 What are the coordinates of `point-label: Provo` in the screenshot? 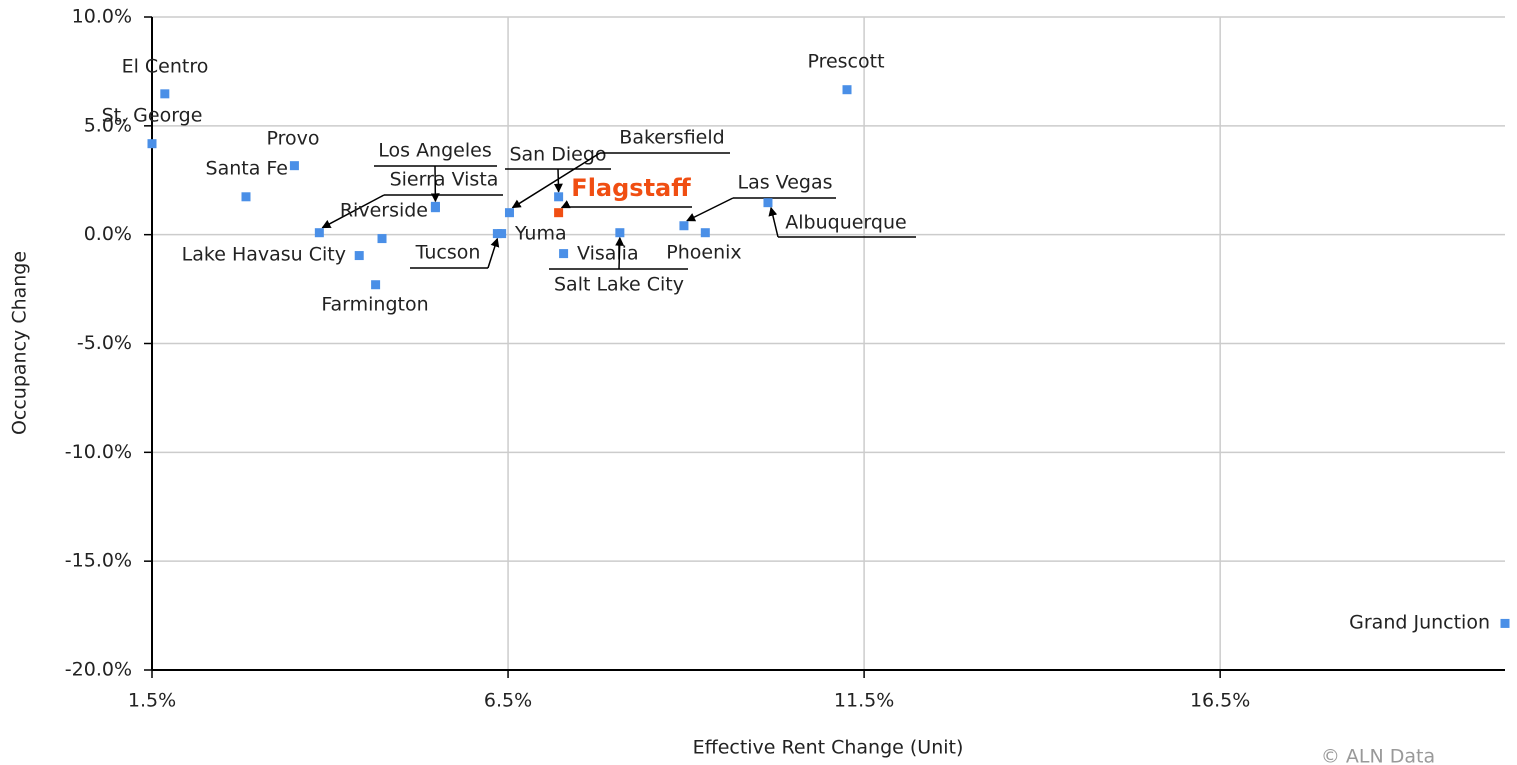 It's located at (292, 139).